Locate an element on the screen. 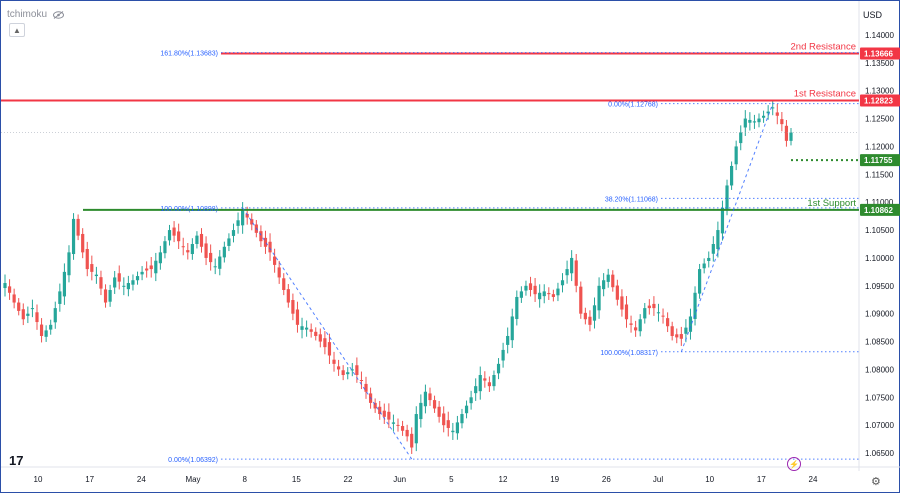 This screenshot has height=494, width=900. price-tag: 1.10862 is located at coordinates (878, 210).